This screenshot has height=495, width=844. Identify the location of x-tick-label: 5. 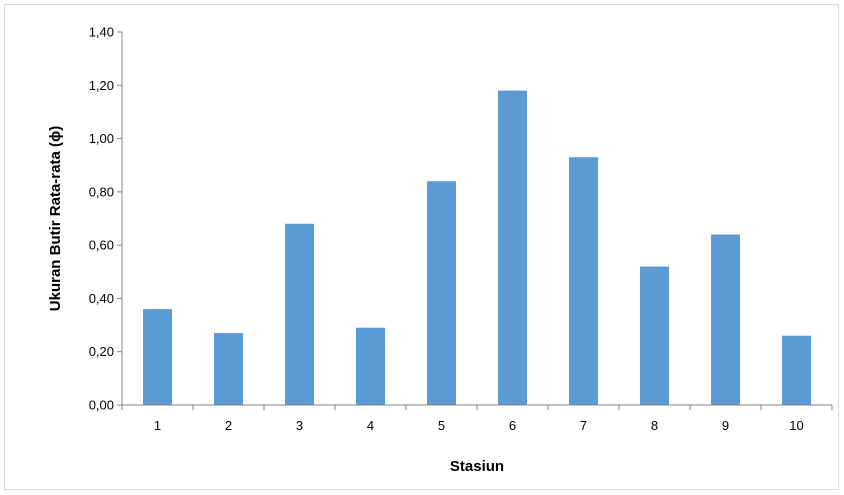
(441, 425).